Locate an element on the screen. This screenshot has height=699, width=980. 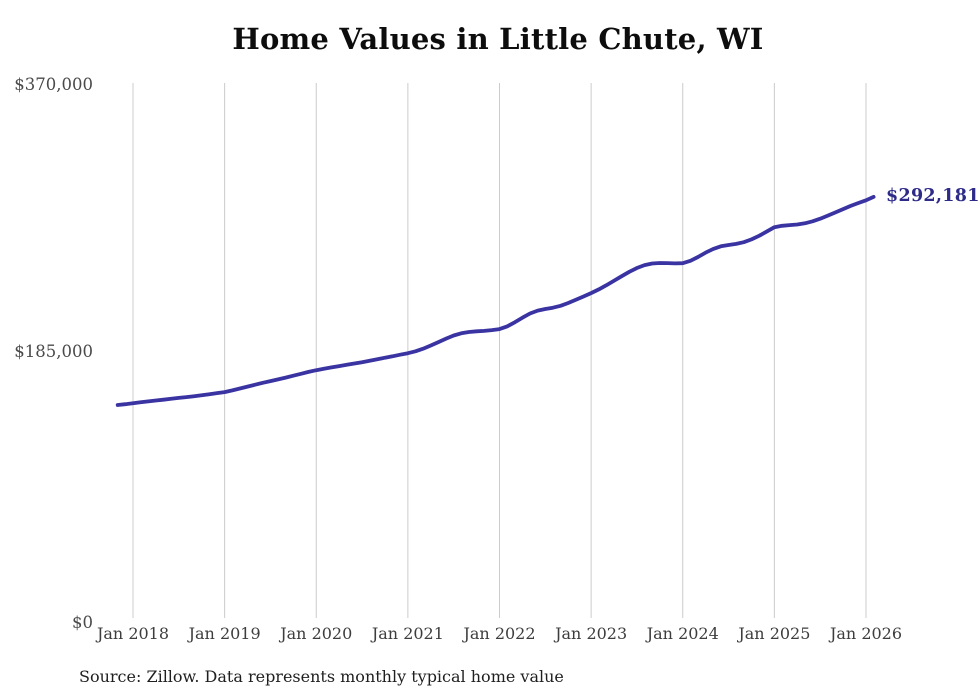
x-axis-tick-label: Jan 2023 is located at coordinates (590, 633).